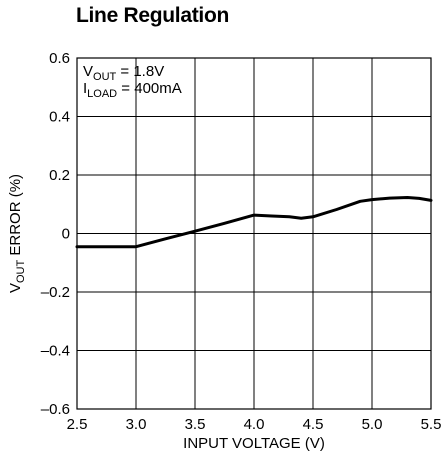 The image size is (441, 465). Describe the element at coordinates (136, 424) in the screenshot. I see `x-tick-label: 3.0` at that location.